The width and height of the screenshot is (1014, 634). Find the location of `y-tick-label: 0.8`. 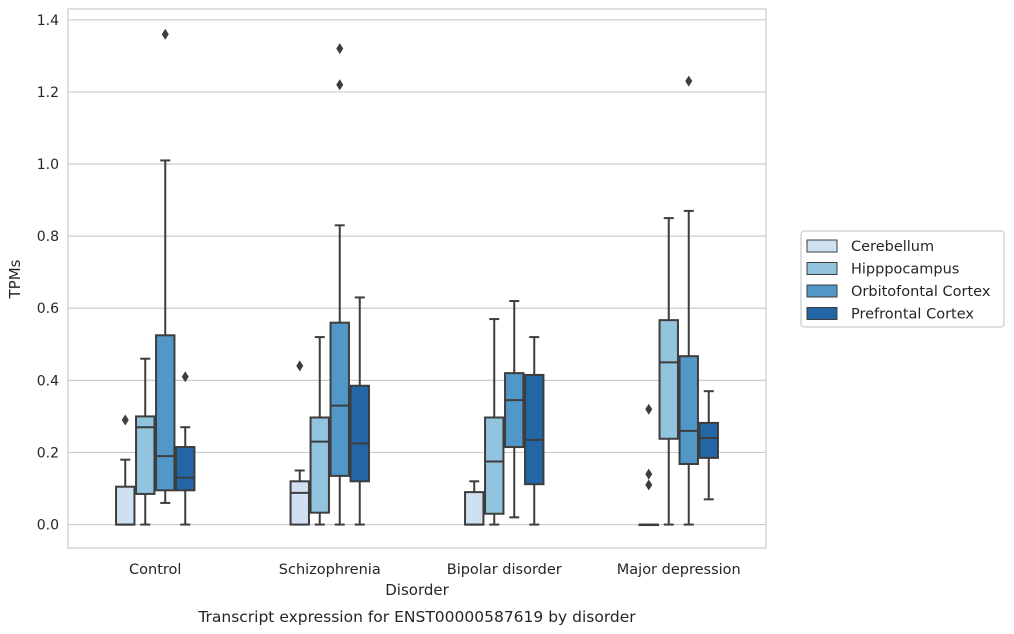

y-tick-label: 0.8 is located at coordinates (48, 237).